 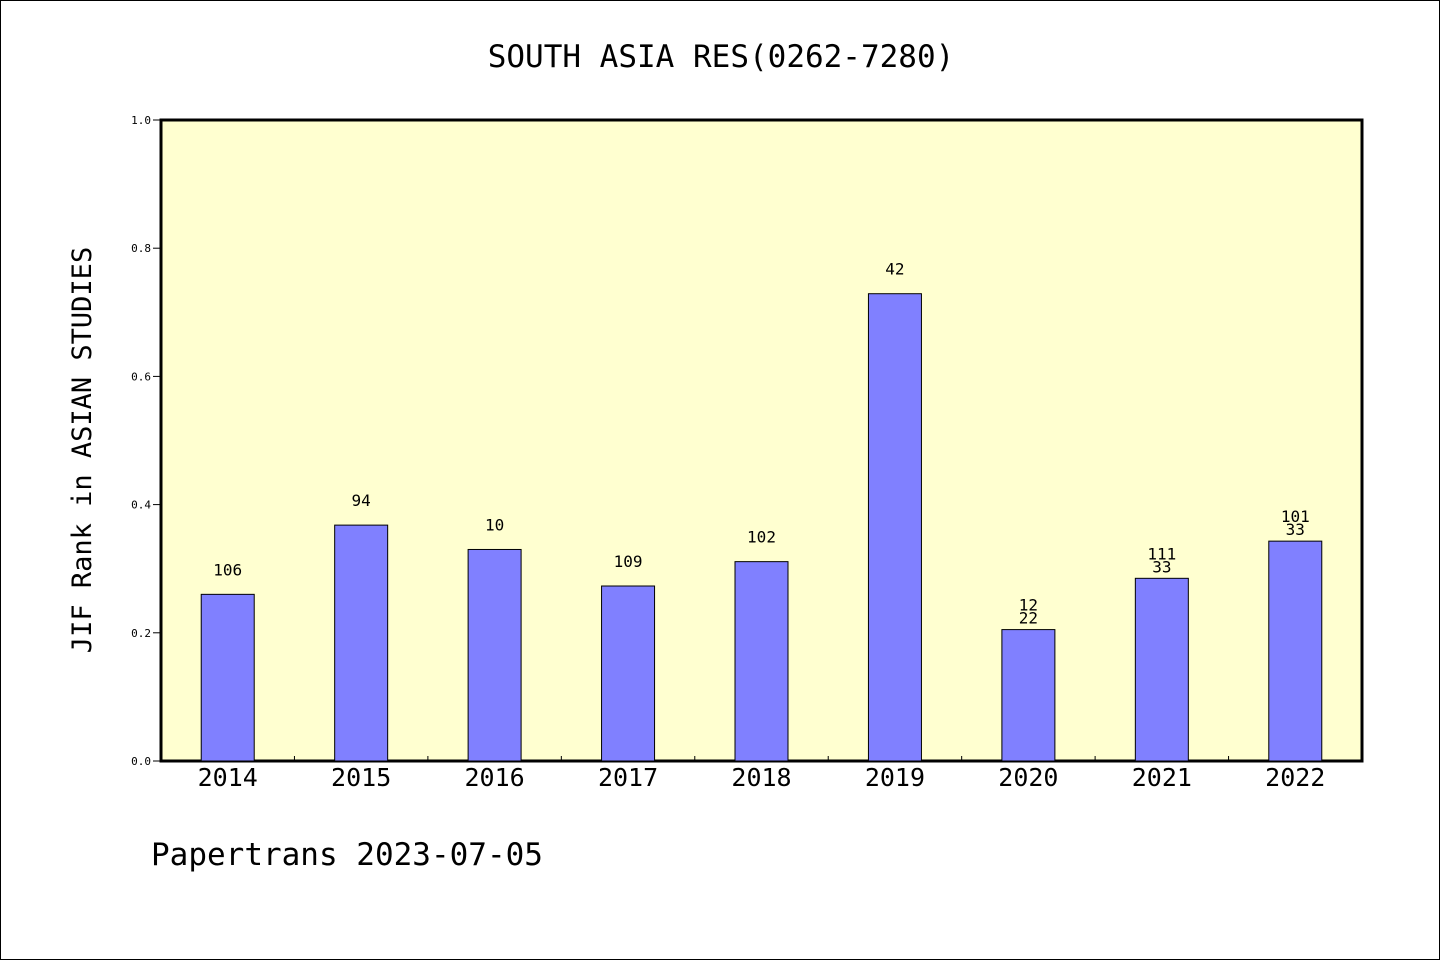 What do you see at coordinates (228, 777) in the screenshot?
I see `x-tick-label: 2014` at bounding box center [228, 777].